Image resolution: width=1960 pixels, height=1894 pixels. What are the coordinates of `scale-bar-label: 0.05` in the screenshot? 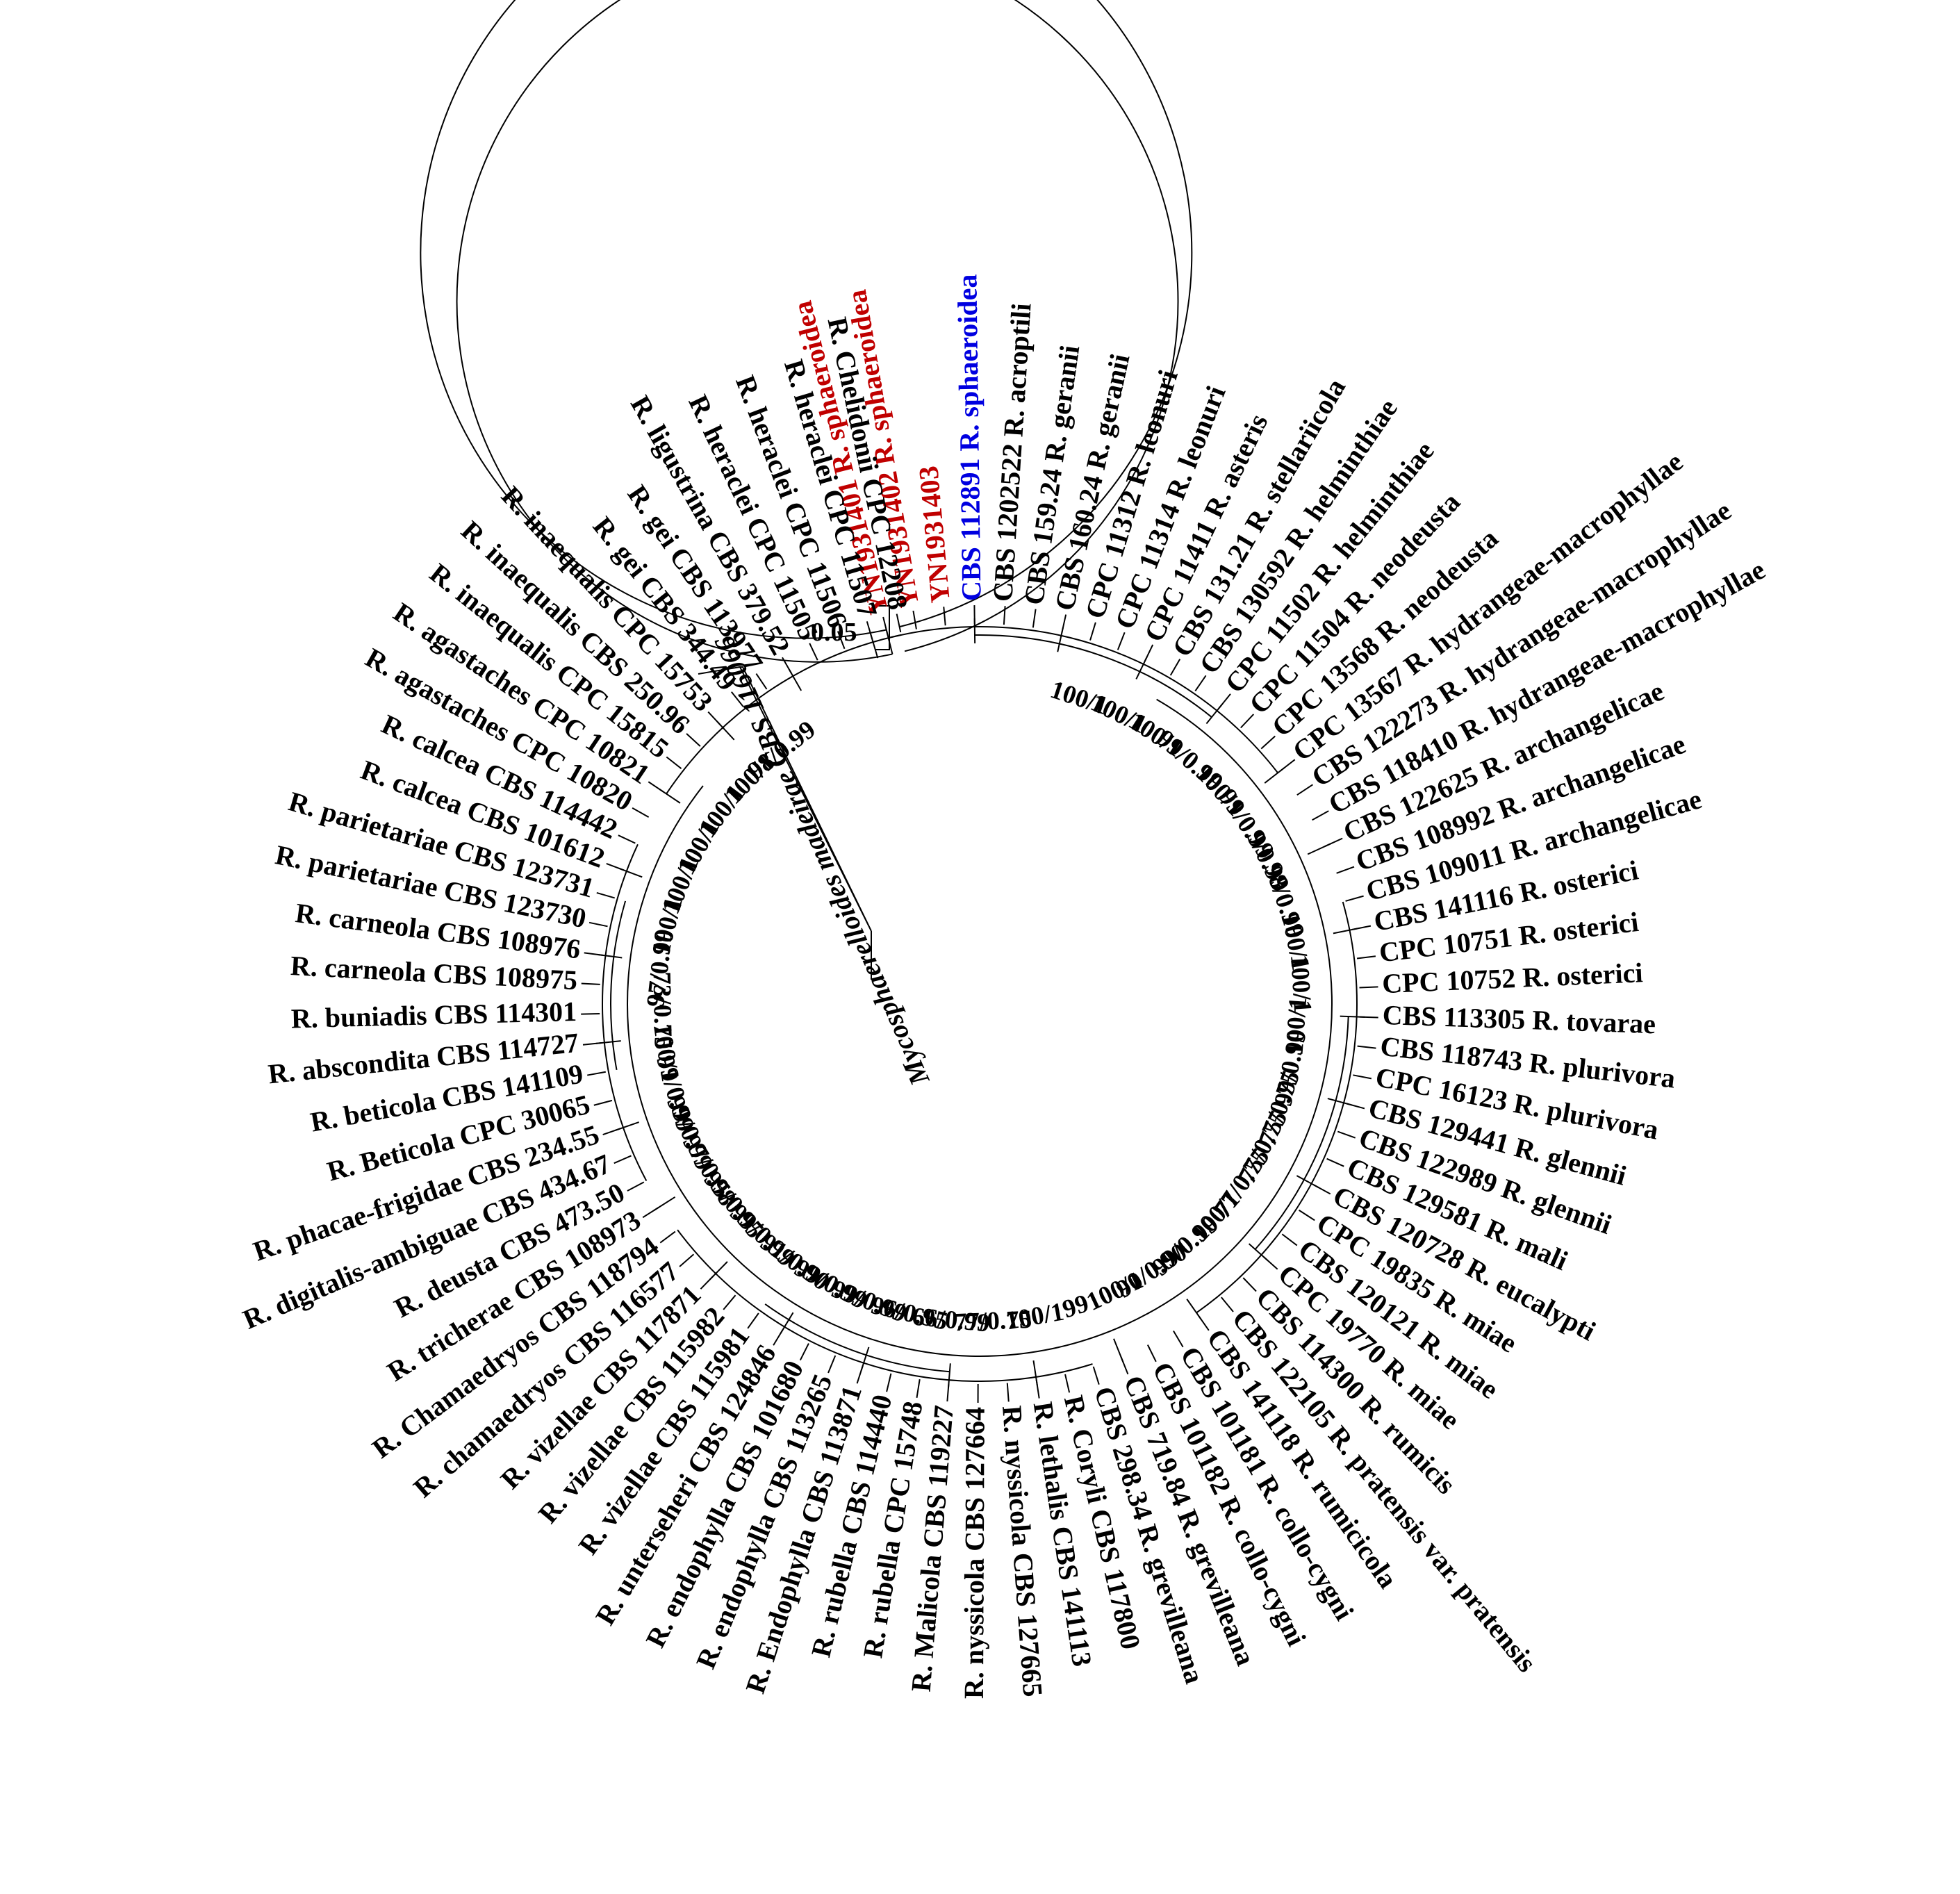 It's located at (834, 632).